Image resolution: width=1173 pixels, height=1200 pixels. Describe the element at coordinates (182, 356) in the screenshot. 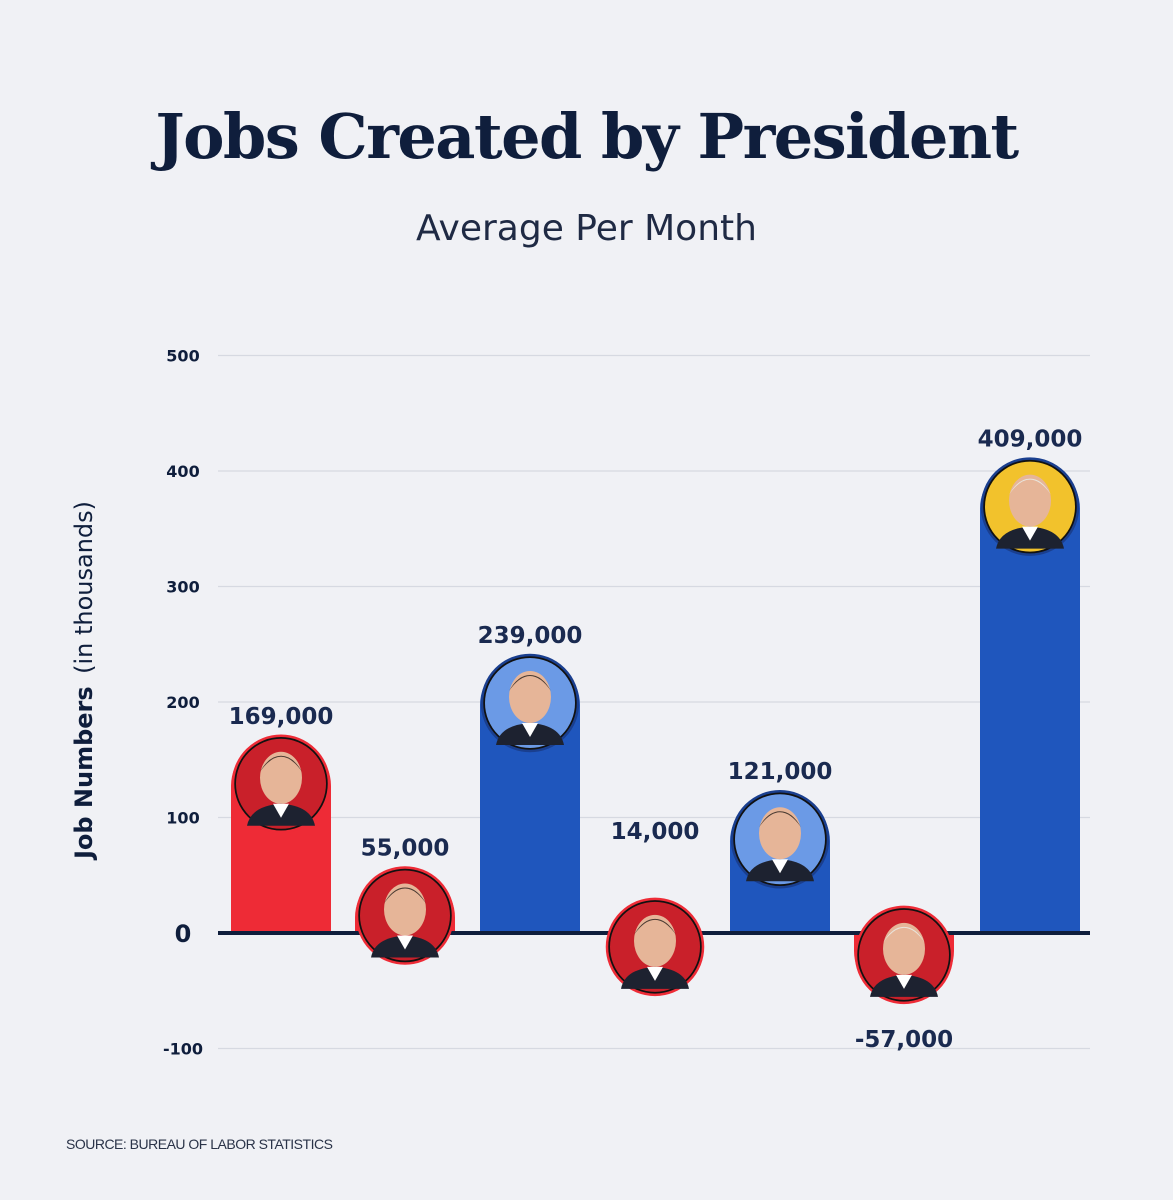

I see `y-tick-label: 500` at that location.